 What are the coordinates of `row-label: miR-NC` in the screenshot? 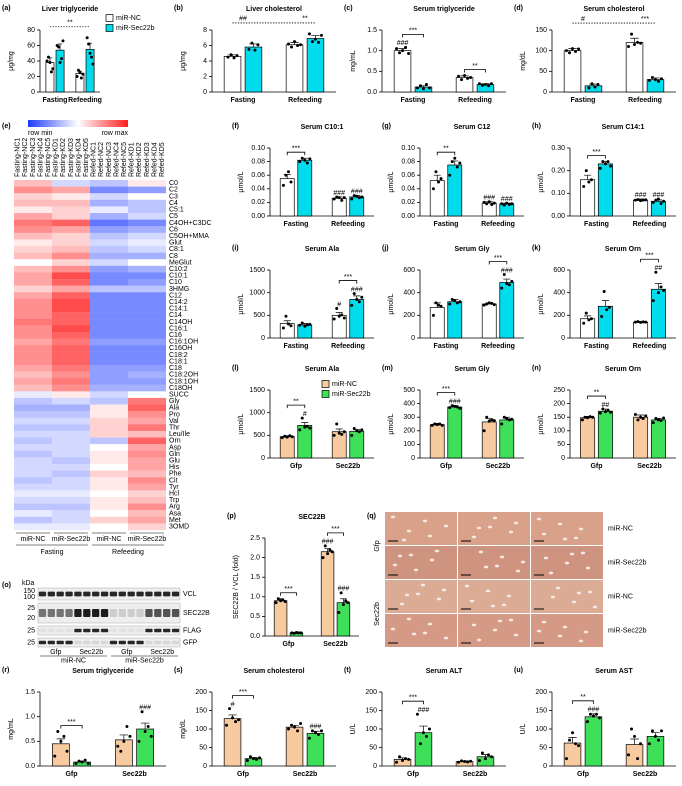 It's located at (620, 596).